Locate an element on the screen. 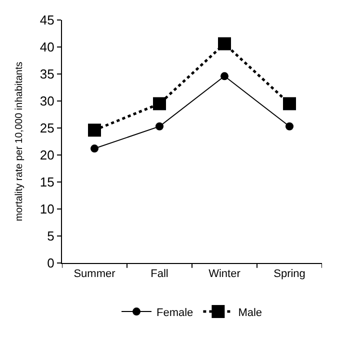  y-tick-label: 30 is located at coordinates (47, 101).